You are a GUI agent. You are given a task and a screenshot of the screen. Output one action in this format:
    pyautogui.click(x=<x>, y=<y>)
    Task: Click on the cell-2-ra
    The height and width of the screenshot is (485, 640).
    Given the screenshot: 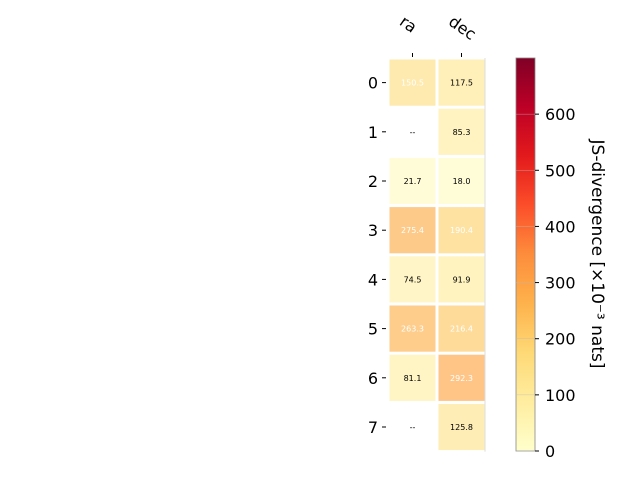 What is the action you would take?
    pyautogui.click(x=412, y=181)
    